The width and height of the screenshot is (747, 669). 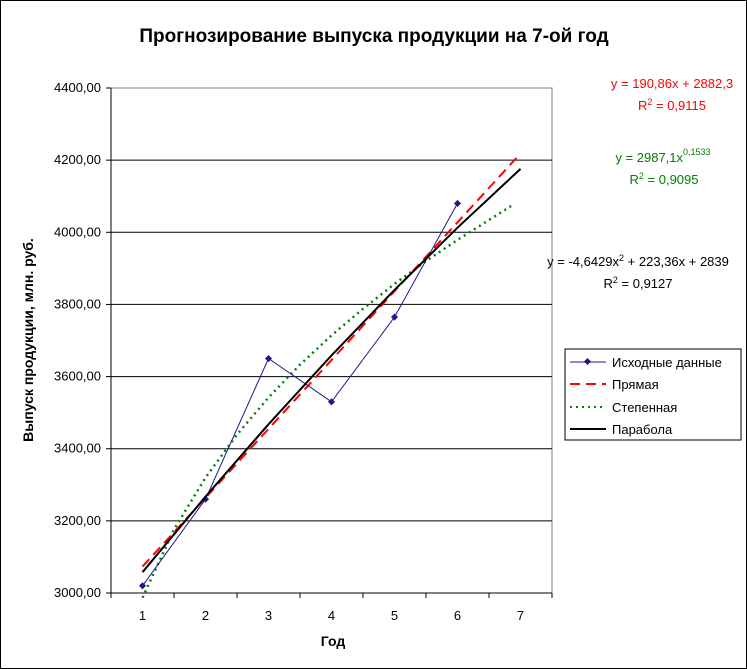 I want to click on y-tick-label: 3400,00, so click(x=77, y=448).